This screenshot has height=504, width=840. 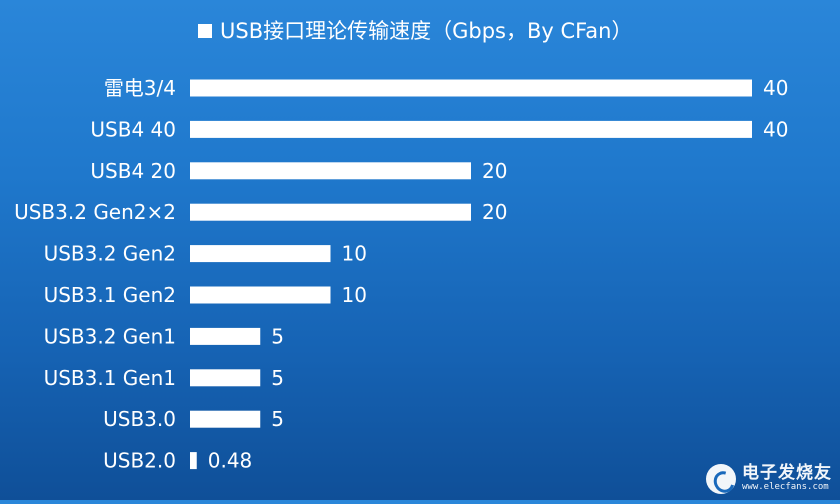 What do you see at coordinates (110, 295) in the screenshot?
I see `category-label: USB3.1 Gen2` at bounding box center [110, 295].